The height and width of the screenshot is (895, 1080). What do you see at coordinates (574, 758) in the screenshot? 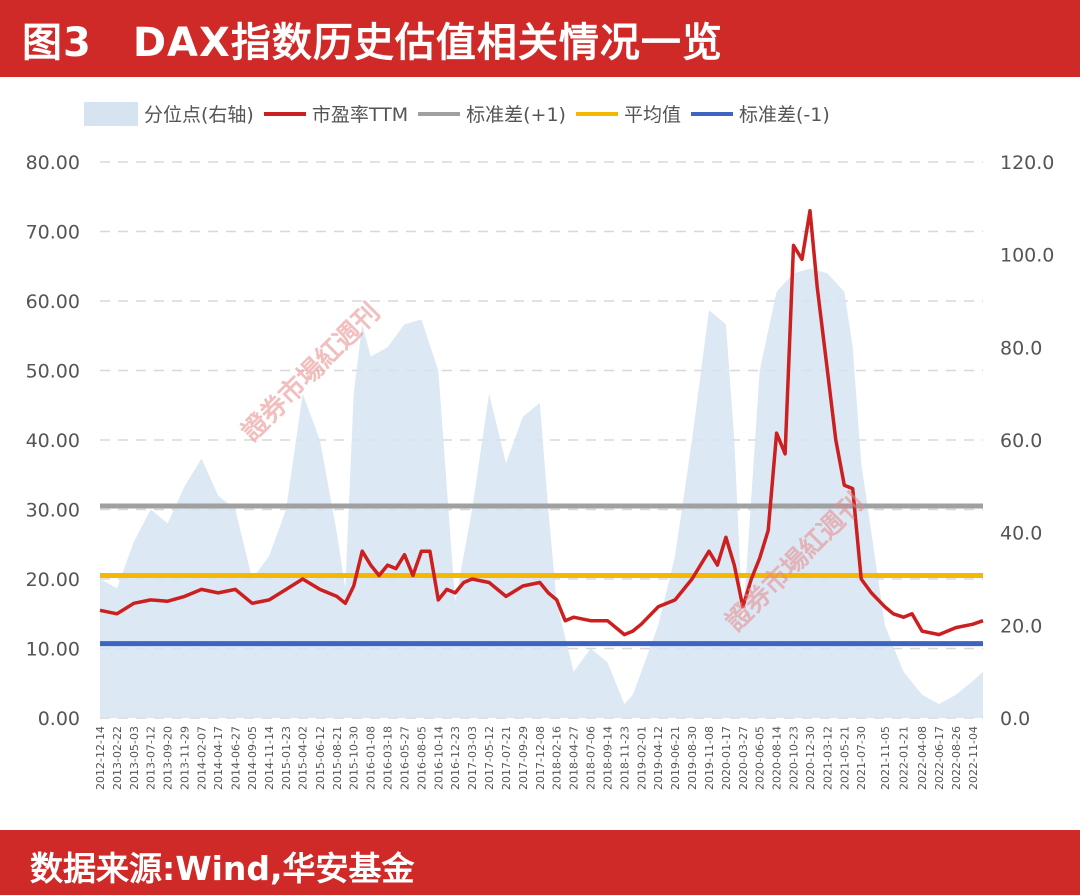
I see `x-tick-label: 2018-04-27` at bounding box center [574, 758].